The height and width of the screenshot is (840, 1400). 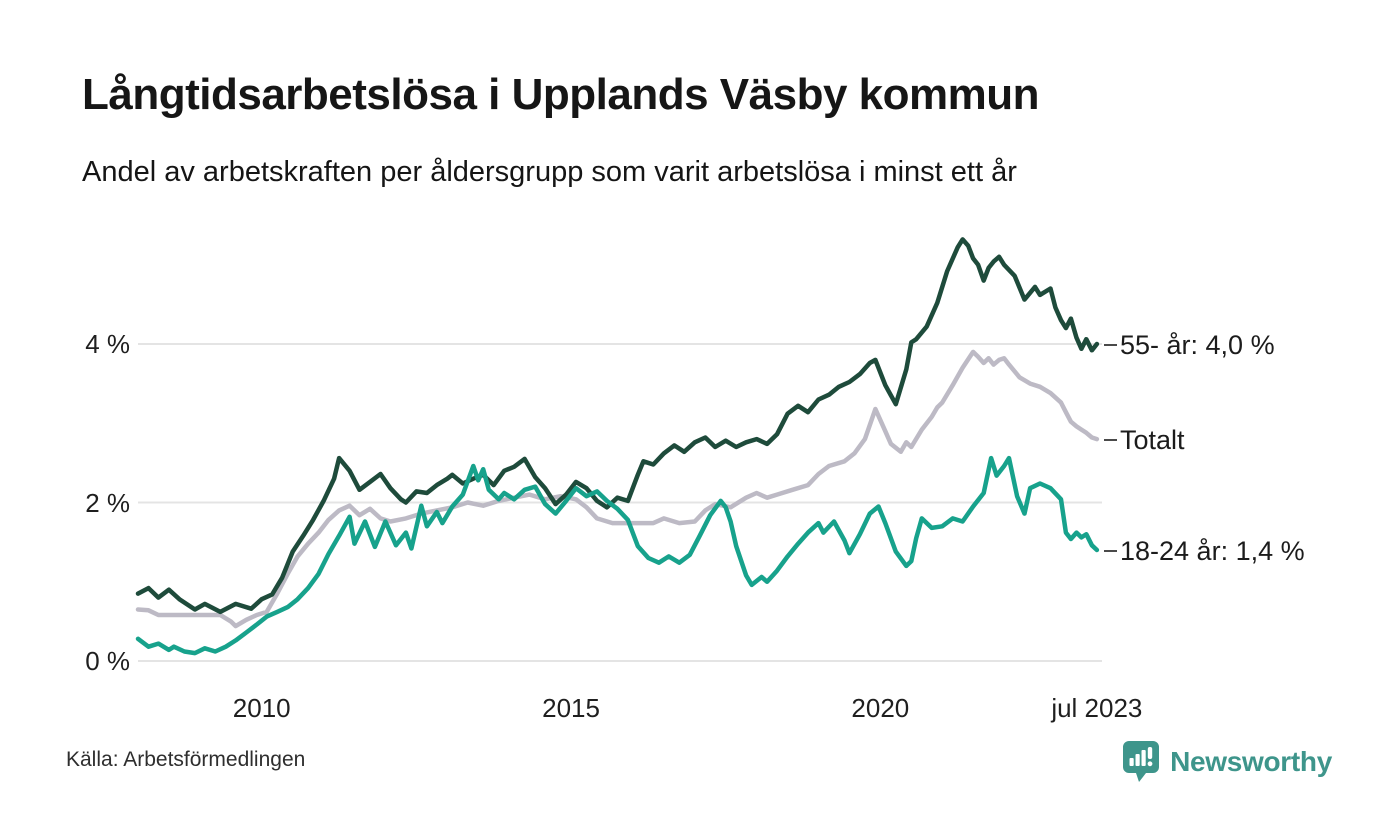 What do you see at coordinates (1251, 761) in the screenshot?
I see `brand-name: Newsworthy` at bounding box center [1251, 761].